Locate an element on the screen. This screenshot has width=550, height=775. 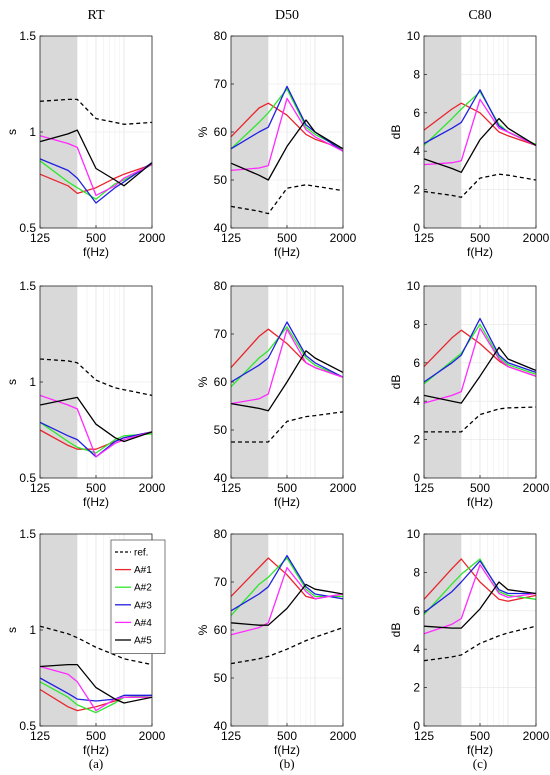
y-tick-label: 0.5 is located at coordinates (27, 726).